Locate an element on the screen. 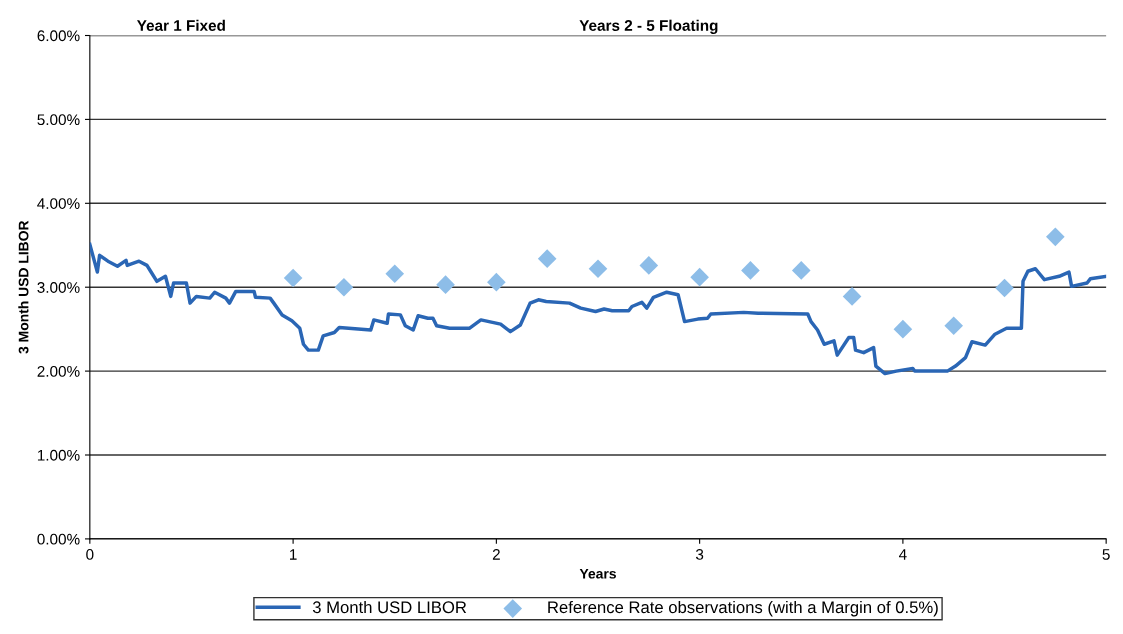 This screenshot has height=634, width=1123. x-tick-label: 1 is located at coordinates (293, 554).